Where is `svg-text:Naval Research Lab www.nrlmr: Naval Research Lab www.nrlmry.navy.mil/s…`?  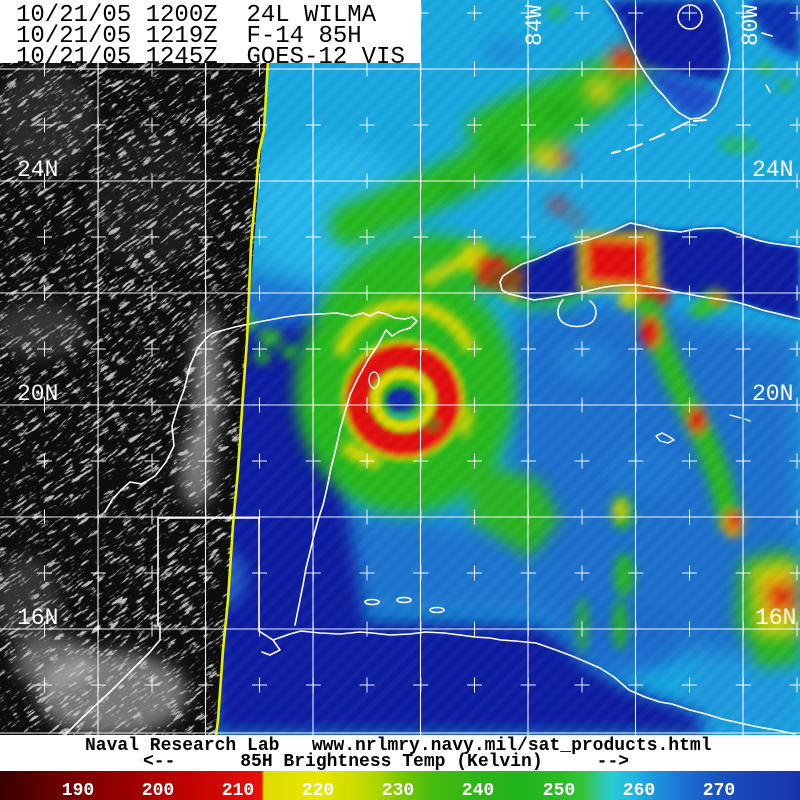
svg-text:Naval Research Lab www.nrlmr: Naval Research Lab www.nrlmry.navy.mil/s… is located at coordinates (398, 746).